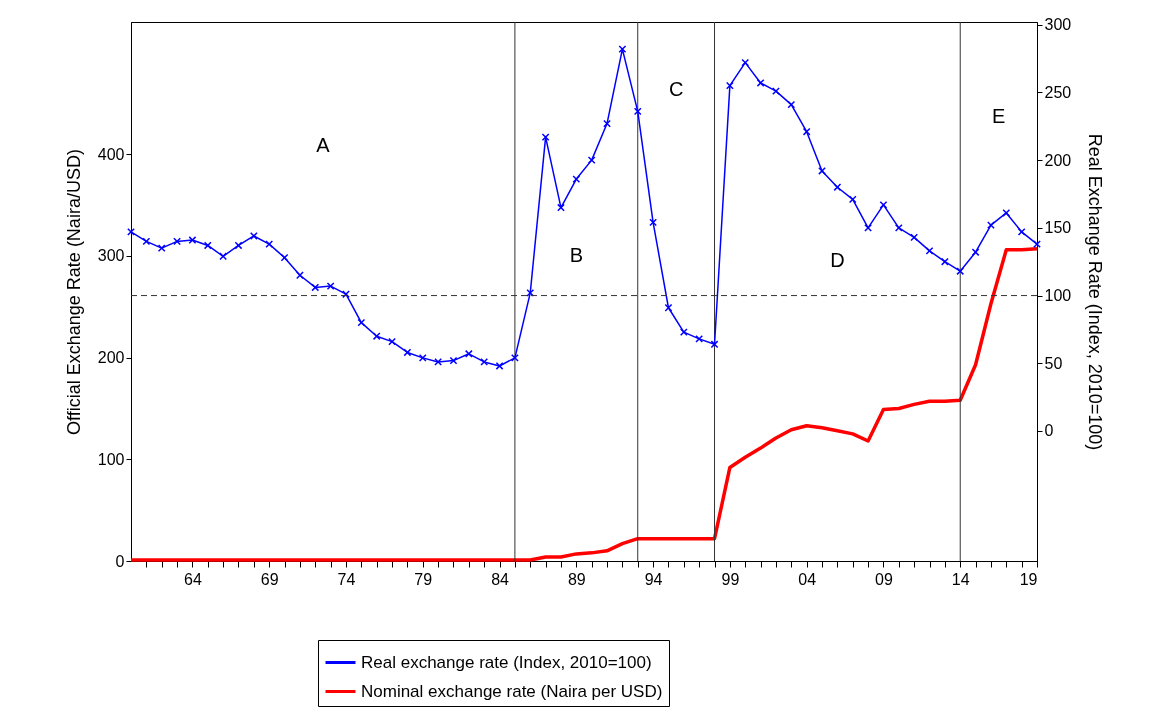  What do you see at coordinates (111, 256) in the screenshot?
I see `y-tick-label: 300` at bounding box center [111, 256].